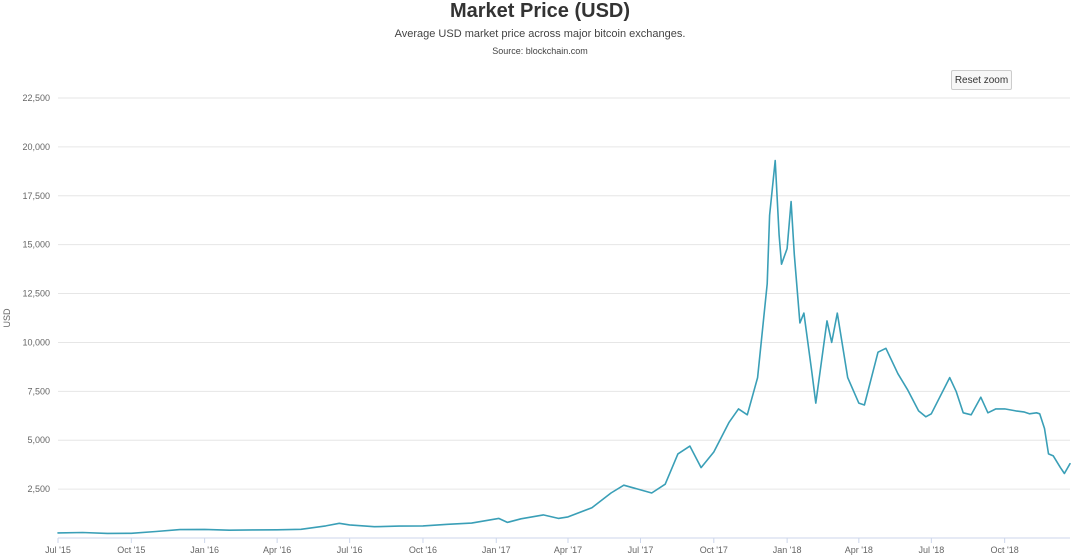 The image size is (1080, 558). I want to click on x-tick-label: Apr '16, so click(277, 550).